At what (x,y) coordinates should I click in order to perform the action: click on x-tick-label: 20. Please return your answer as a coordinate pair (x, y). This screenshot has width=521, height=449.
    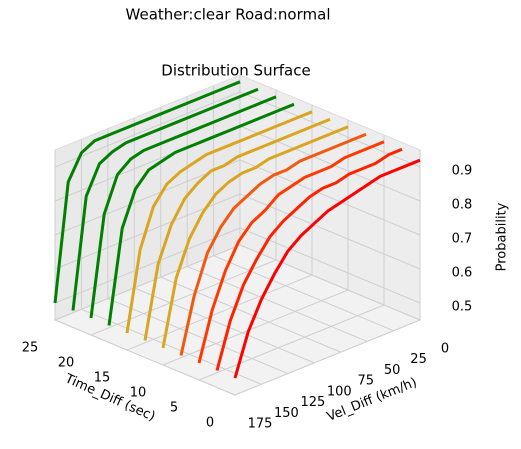
    Looking at the image, I should click on (66, 363).